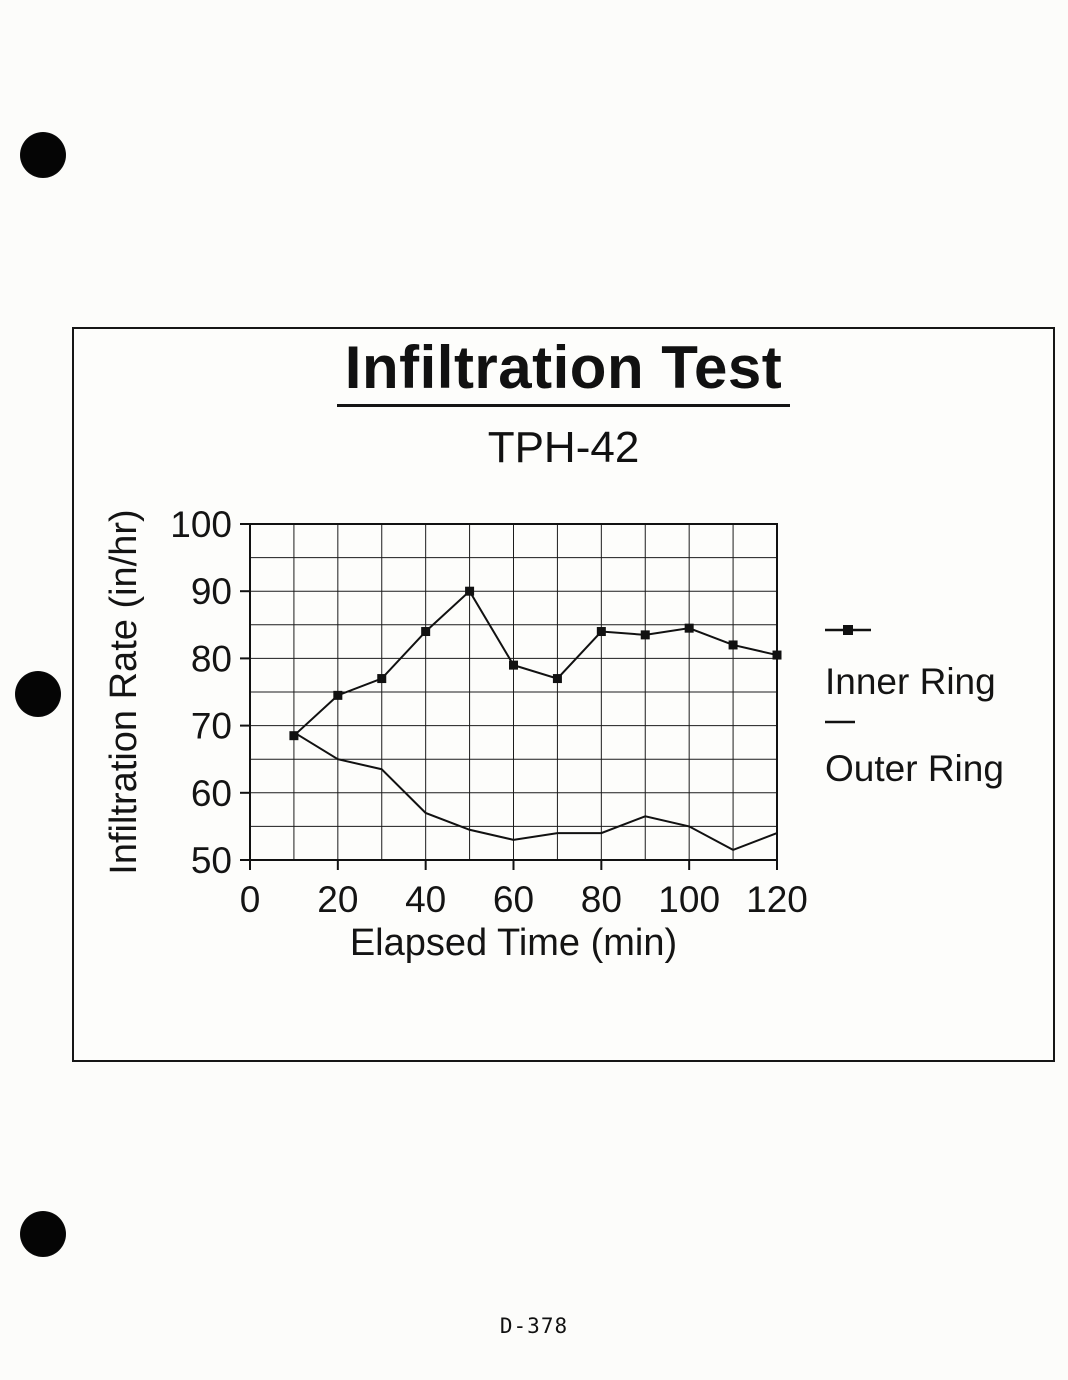 This screenshot has height=1380, width=1068. I want to click on svg-text: 90, so click(211, 591).